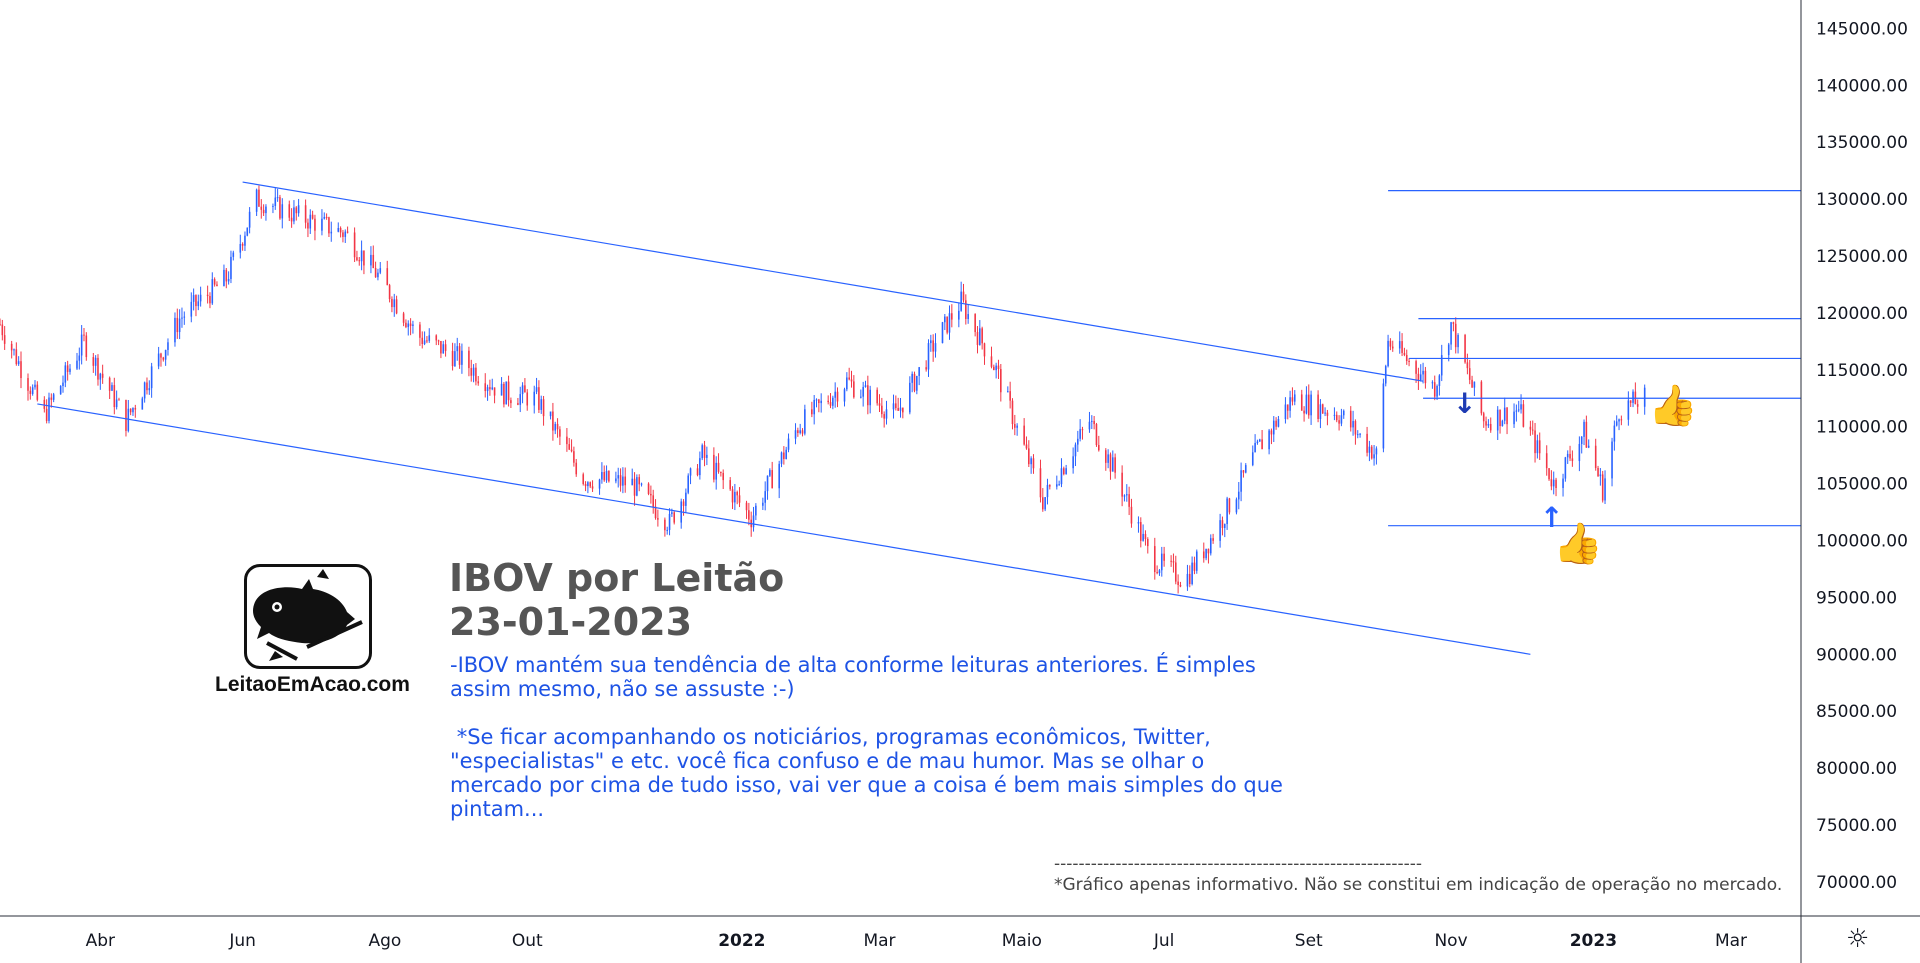  Describe the element at coordinates (1594, 358) in the screenshot. I see `horizontal-levels-group` at that location.